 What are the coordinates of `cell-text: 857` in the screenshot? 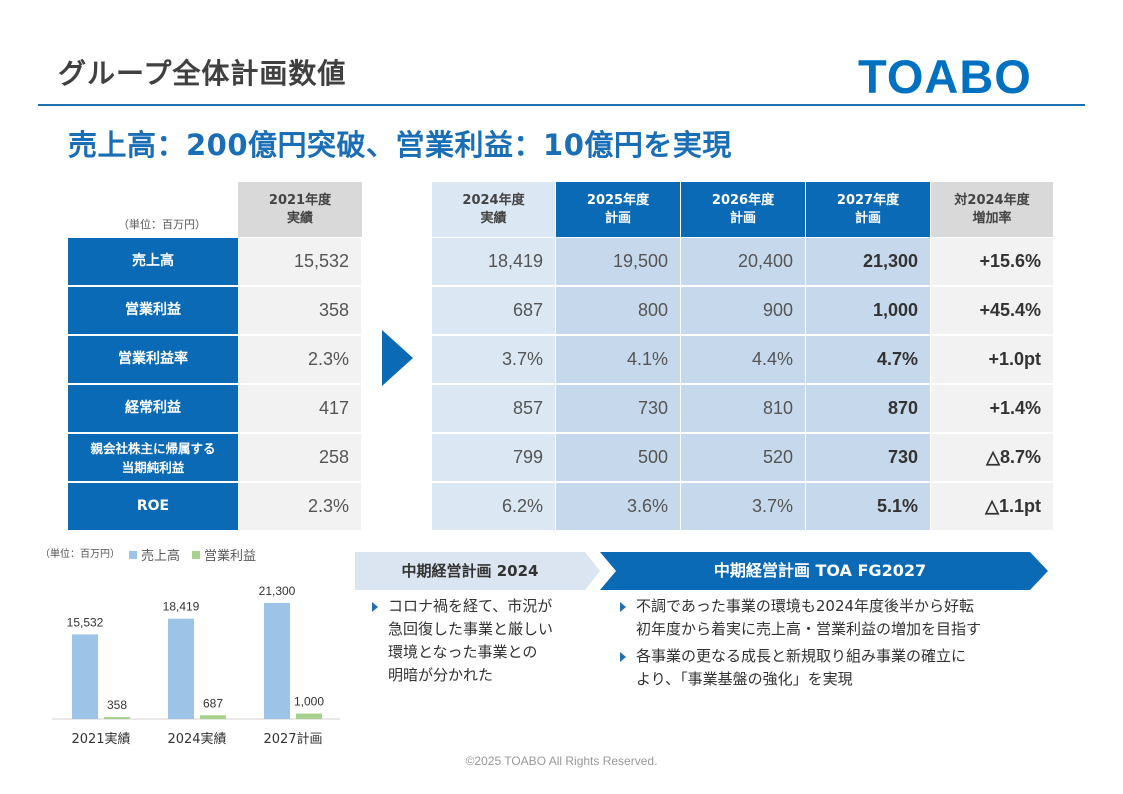 It's located at (527, 408).